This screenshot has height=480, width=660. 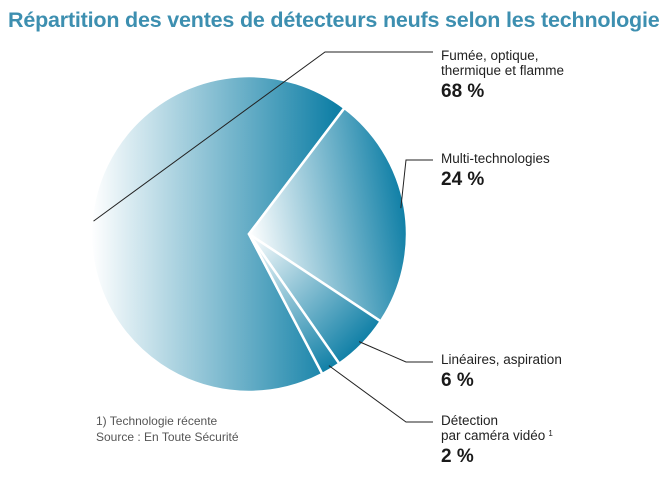 What do you see at coordinates (167, 437) in the screenshot?
I see `source-text: Source : En Toute Sécurité` at bounding box center [167, 437].